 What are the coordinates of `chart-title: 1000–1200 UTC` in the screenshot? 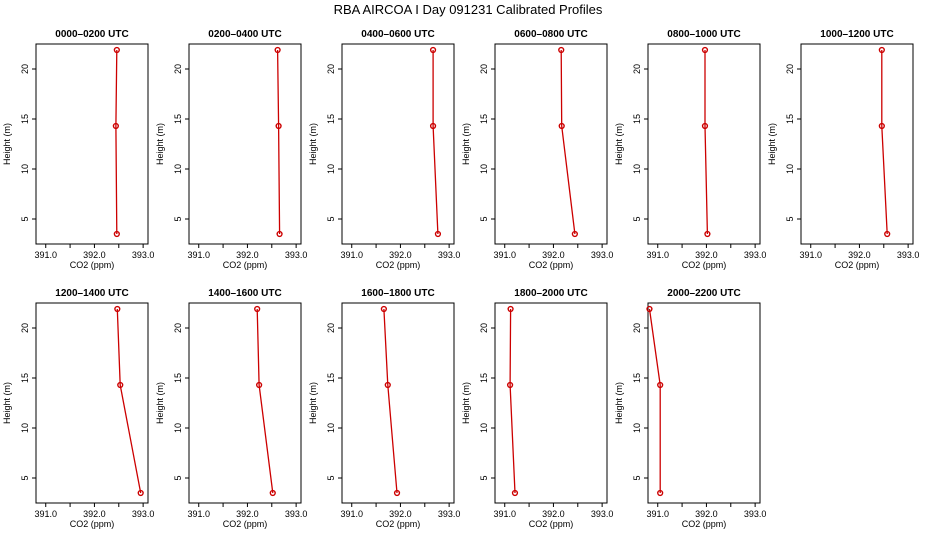 It's located at (856, 34).